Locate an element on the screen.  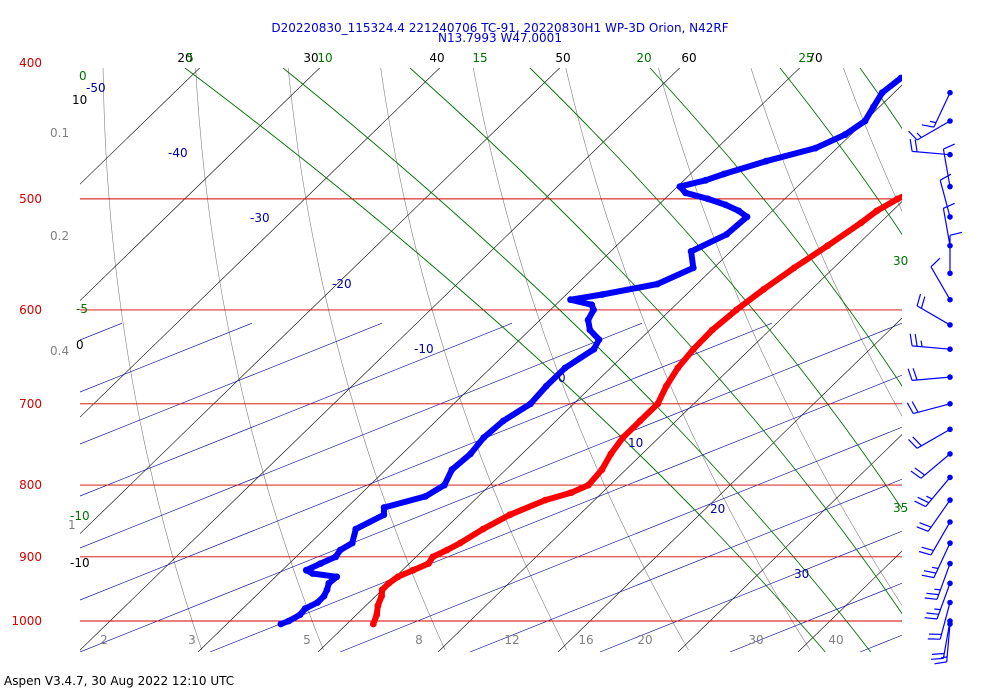
pressure-label: 1000 is located at coordinates (26, 621).